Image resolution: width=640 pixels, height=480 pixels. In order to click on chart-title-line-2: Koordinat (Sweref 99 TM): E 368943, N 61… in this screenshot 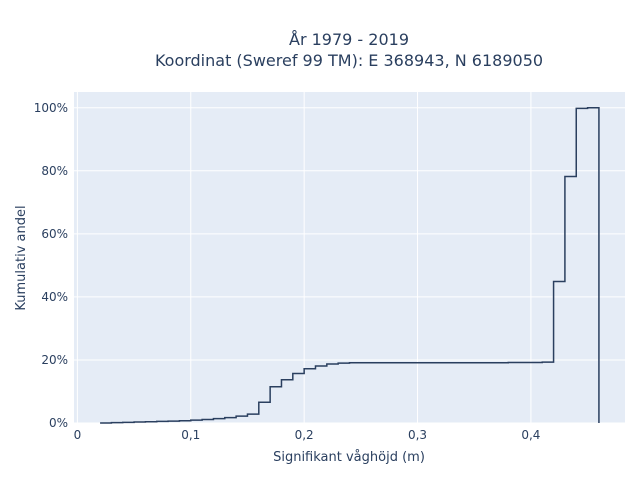, I will do `click(349, 60)`.